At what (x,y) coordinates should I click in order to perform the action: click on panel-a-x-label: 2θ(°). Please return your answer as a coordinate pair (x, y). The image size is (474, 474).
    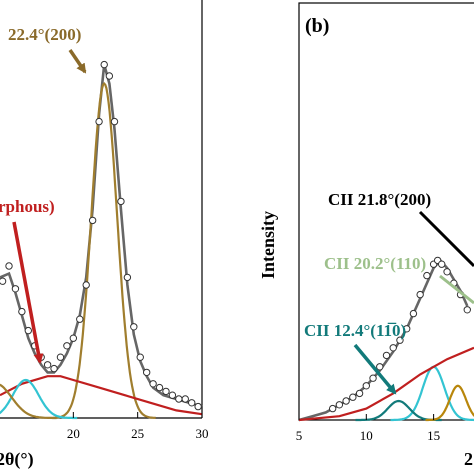
    Looking at the image, I should click on (17, 459).